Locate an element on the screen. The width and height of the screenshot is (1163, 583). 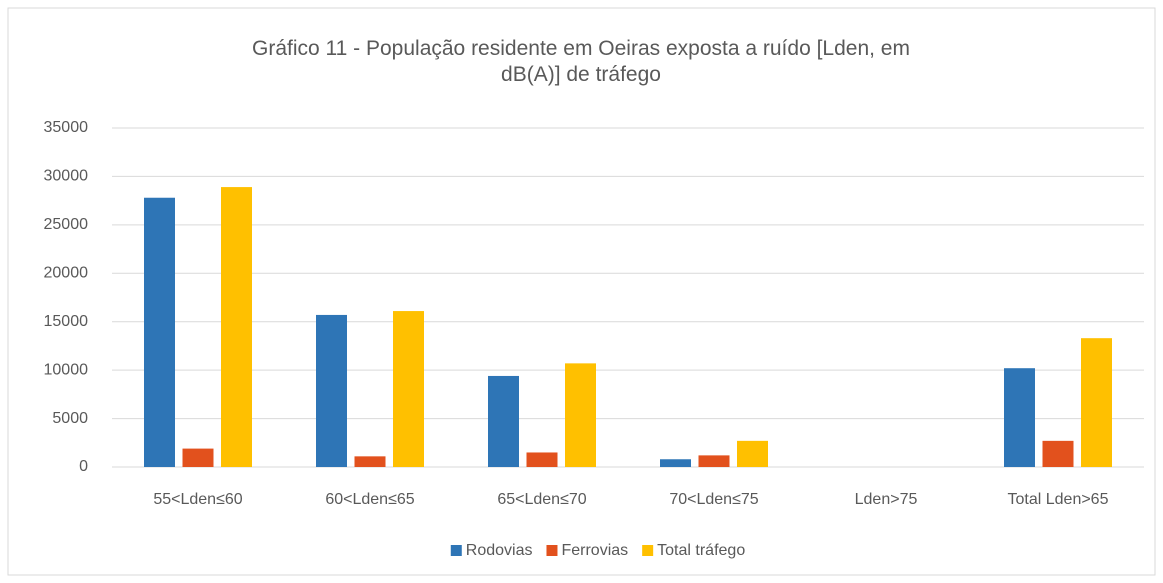
legend-label: Rodovias is located at coordinates (499, 550).